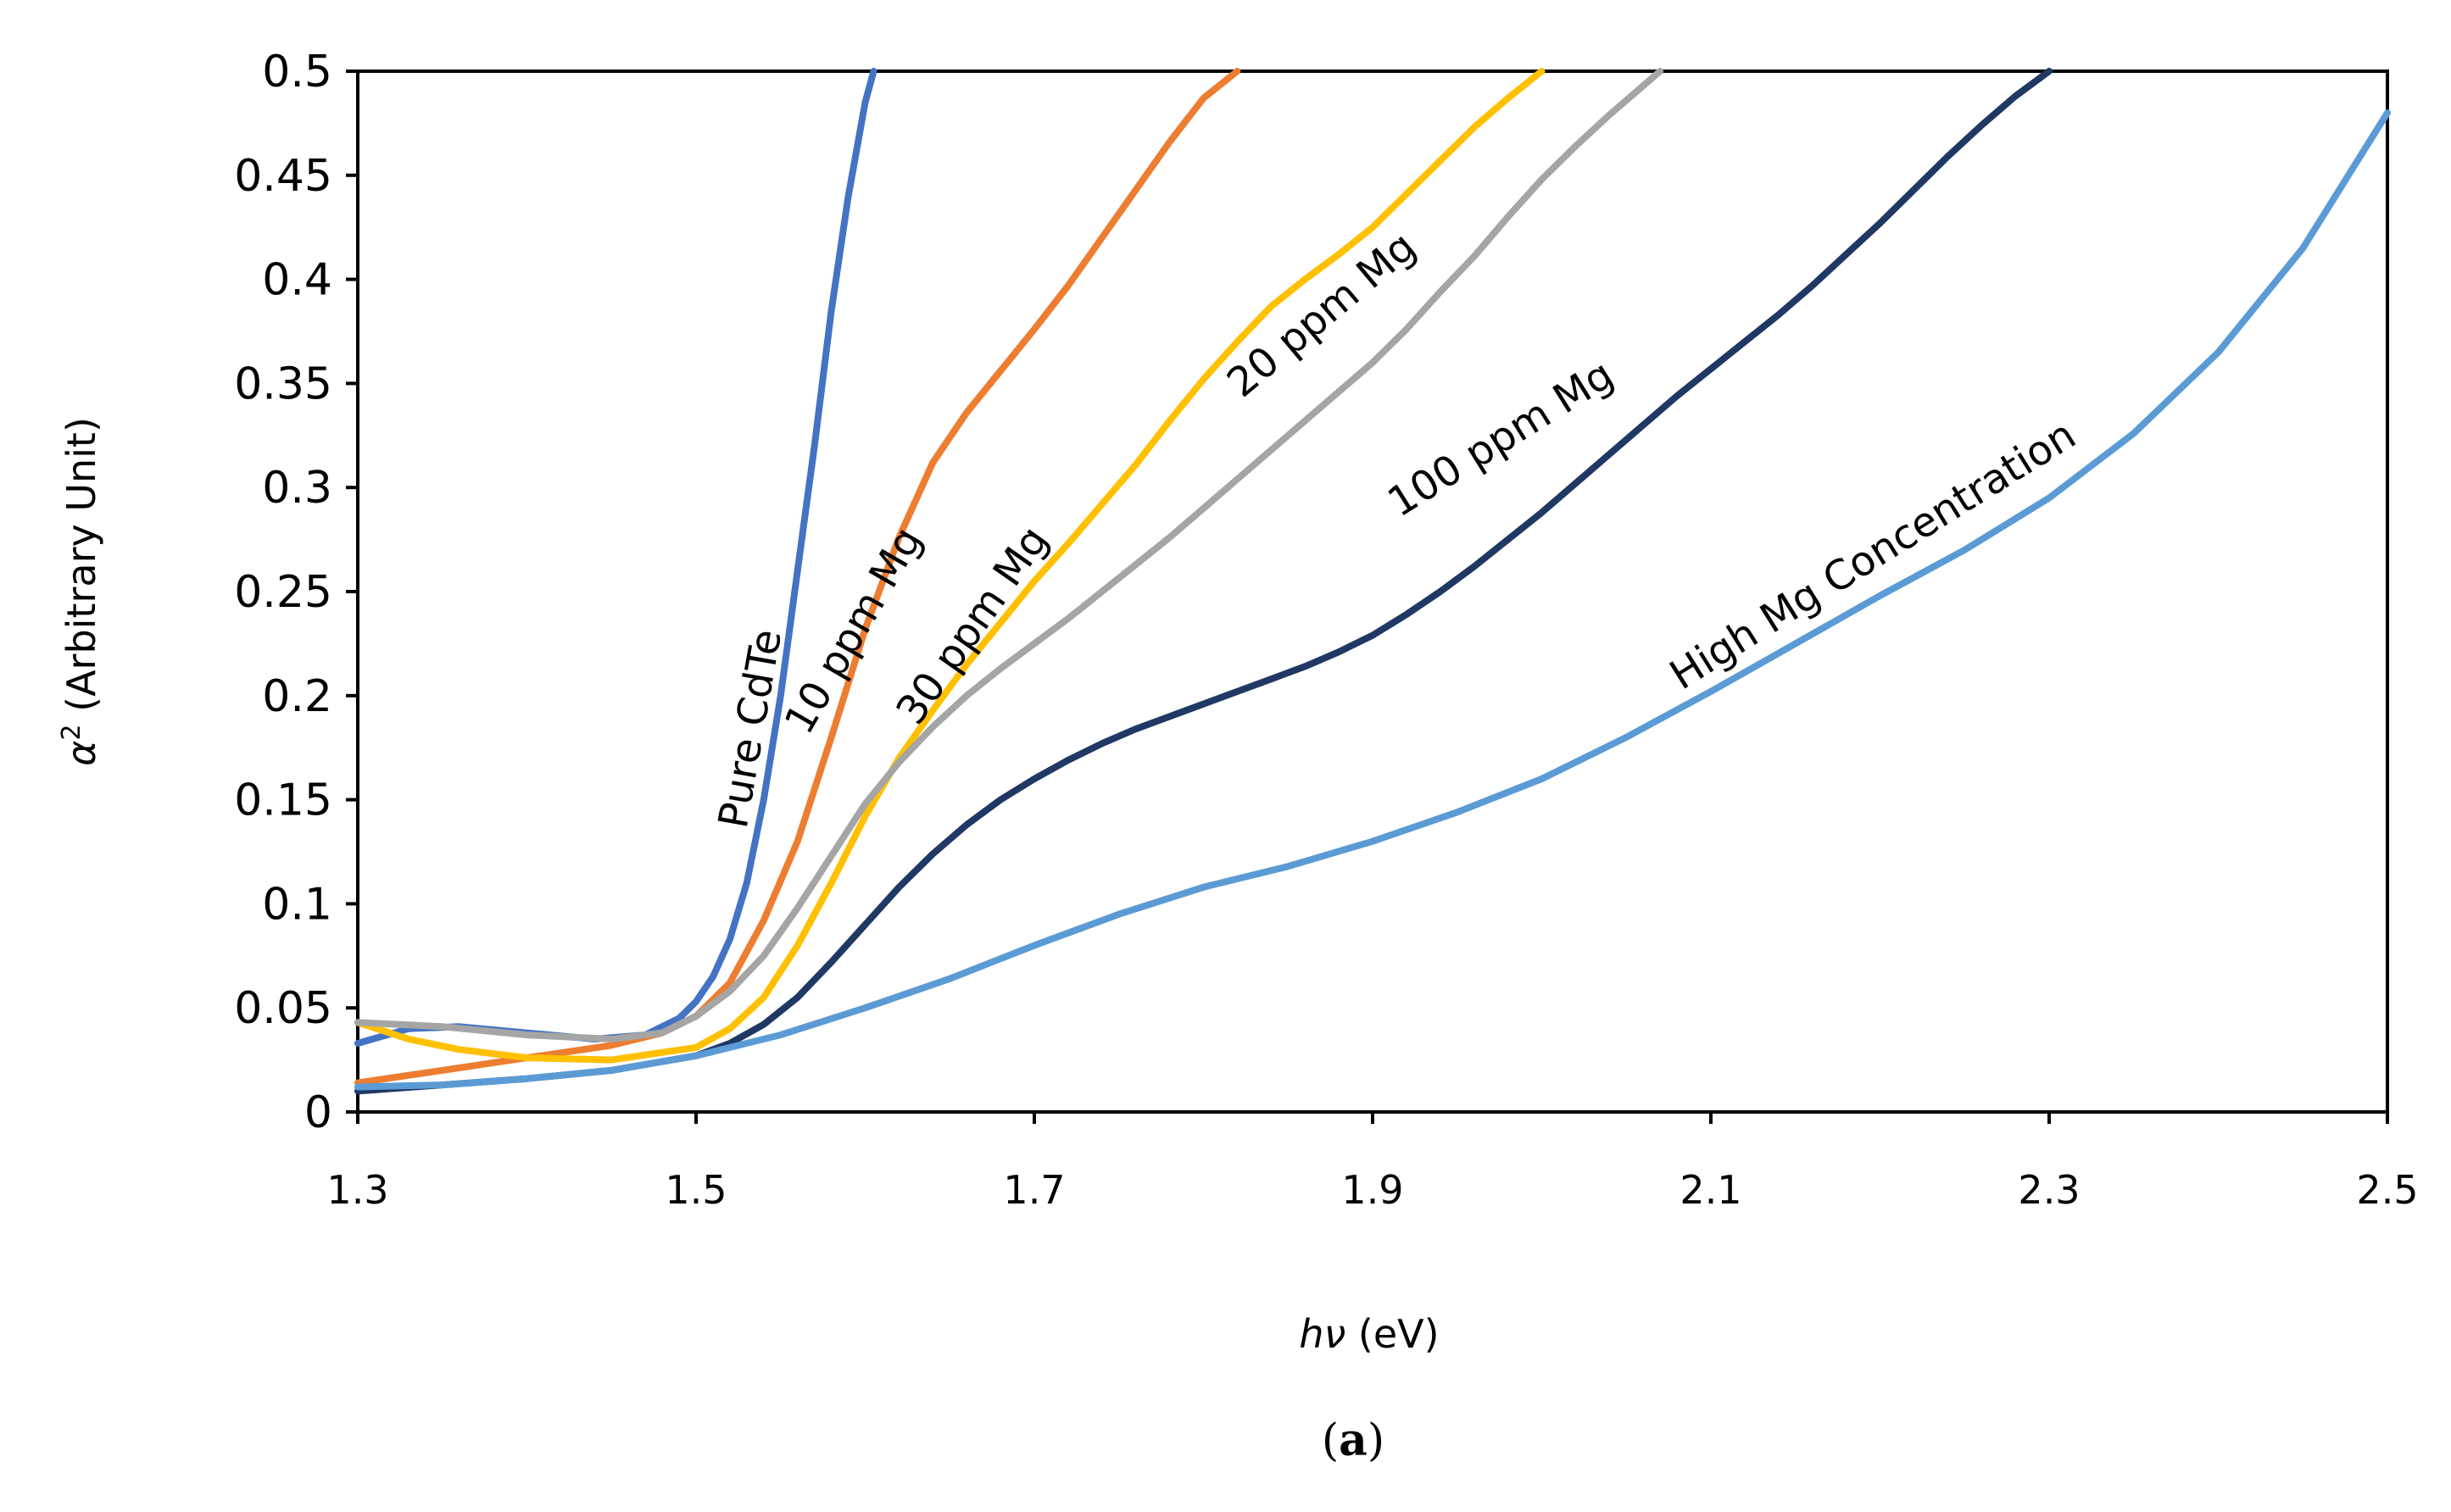  What do you see at coordinates (1376, 1440) in the screenshot?
I see `figure-caption-close: )` at bounding box center [1376, 1440].